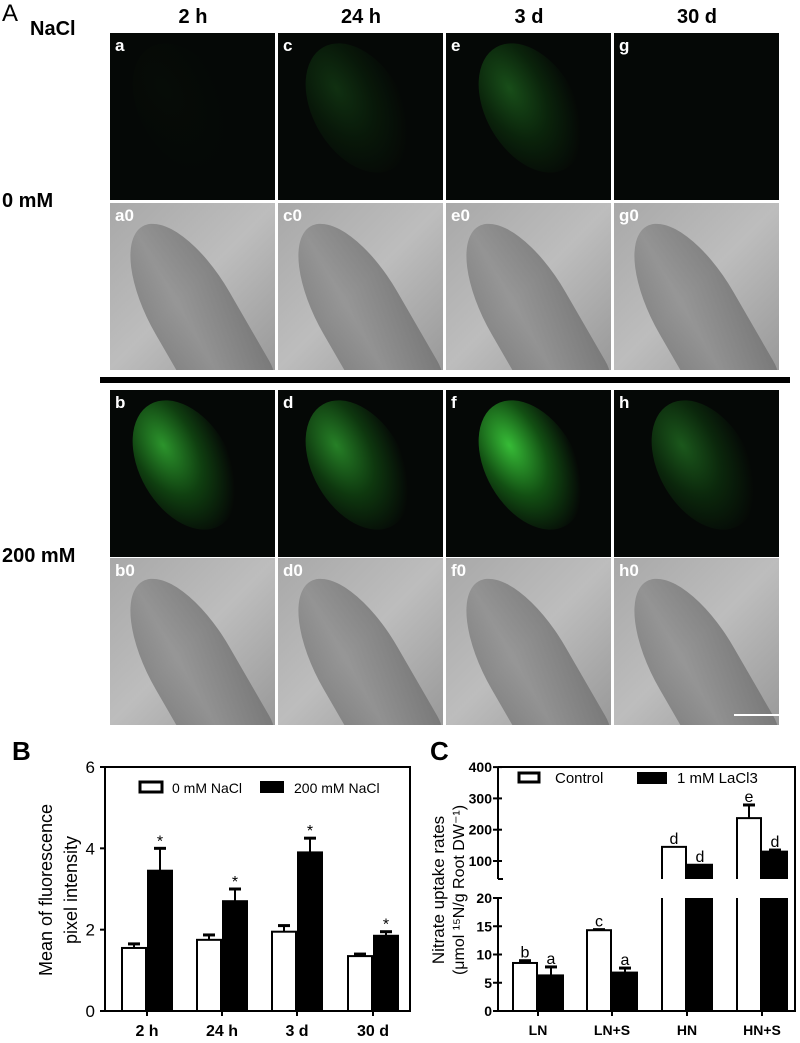 Image resolution: width=800 pixels, height=1043 pixels. Describe the element at coordinates (756, 715) in the screenshot. I see `scale-bar` at that location.